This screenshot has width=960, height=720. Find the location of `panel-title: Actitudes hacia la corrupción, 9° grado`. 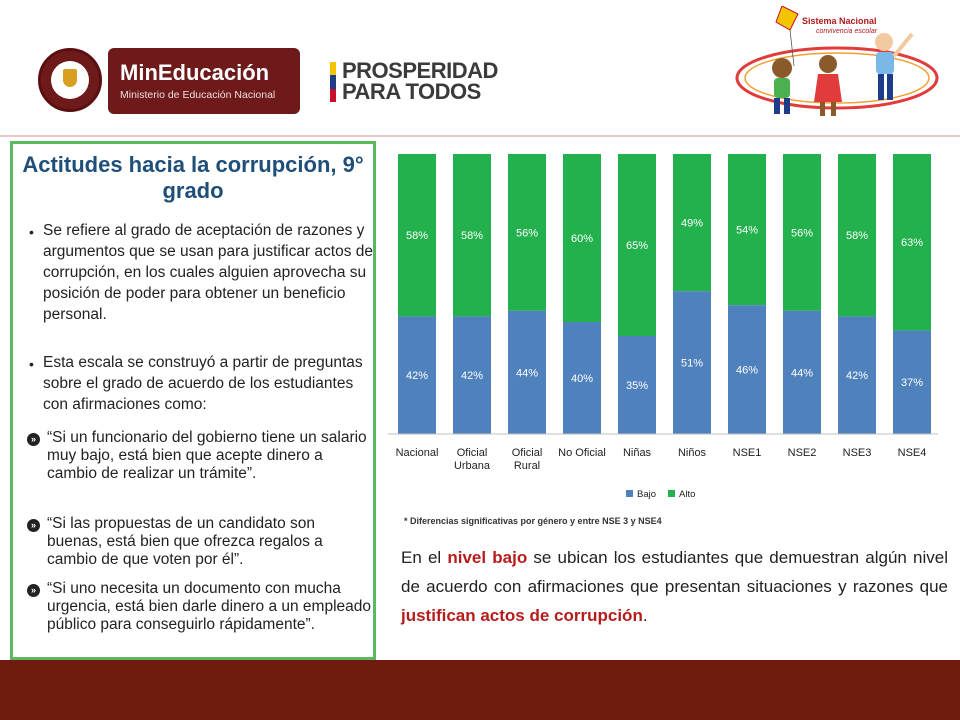

panel-title: Actitudes hacia la corrupción, 9° grado is located at coordinates (193, 177).